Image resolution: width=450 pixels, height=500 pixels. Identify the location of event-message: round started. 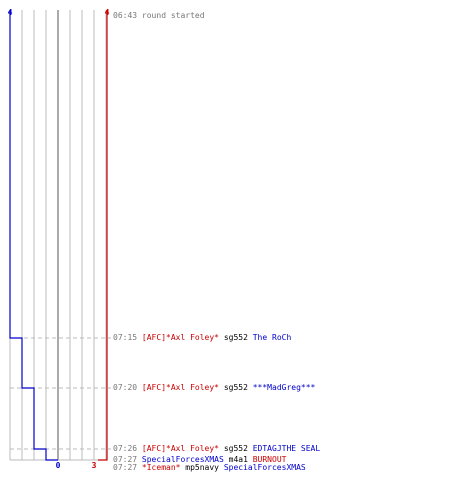
(173, 15).